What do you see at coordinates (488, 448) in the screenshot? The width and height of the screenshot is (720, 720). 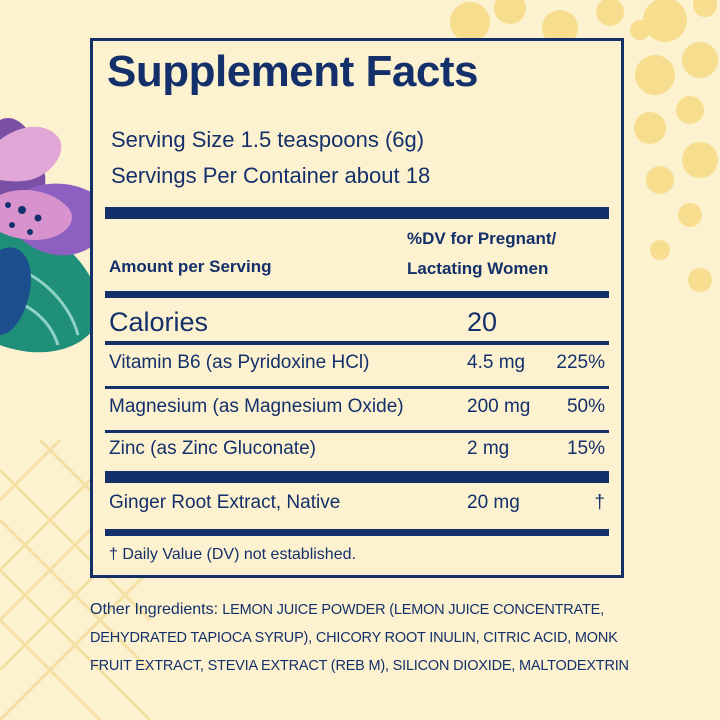 I see `nutrient-amount: 2 mg` at bounding box center [488, 448].